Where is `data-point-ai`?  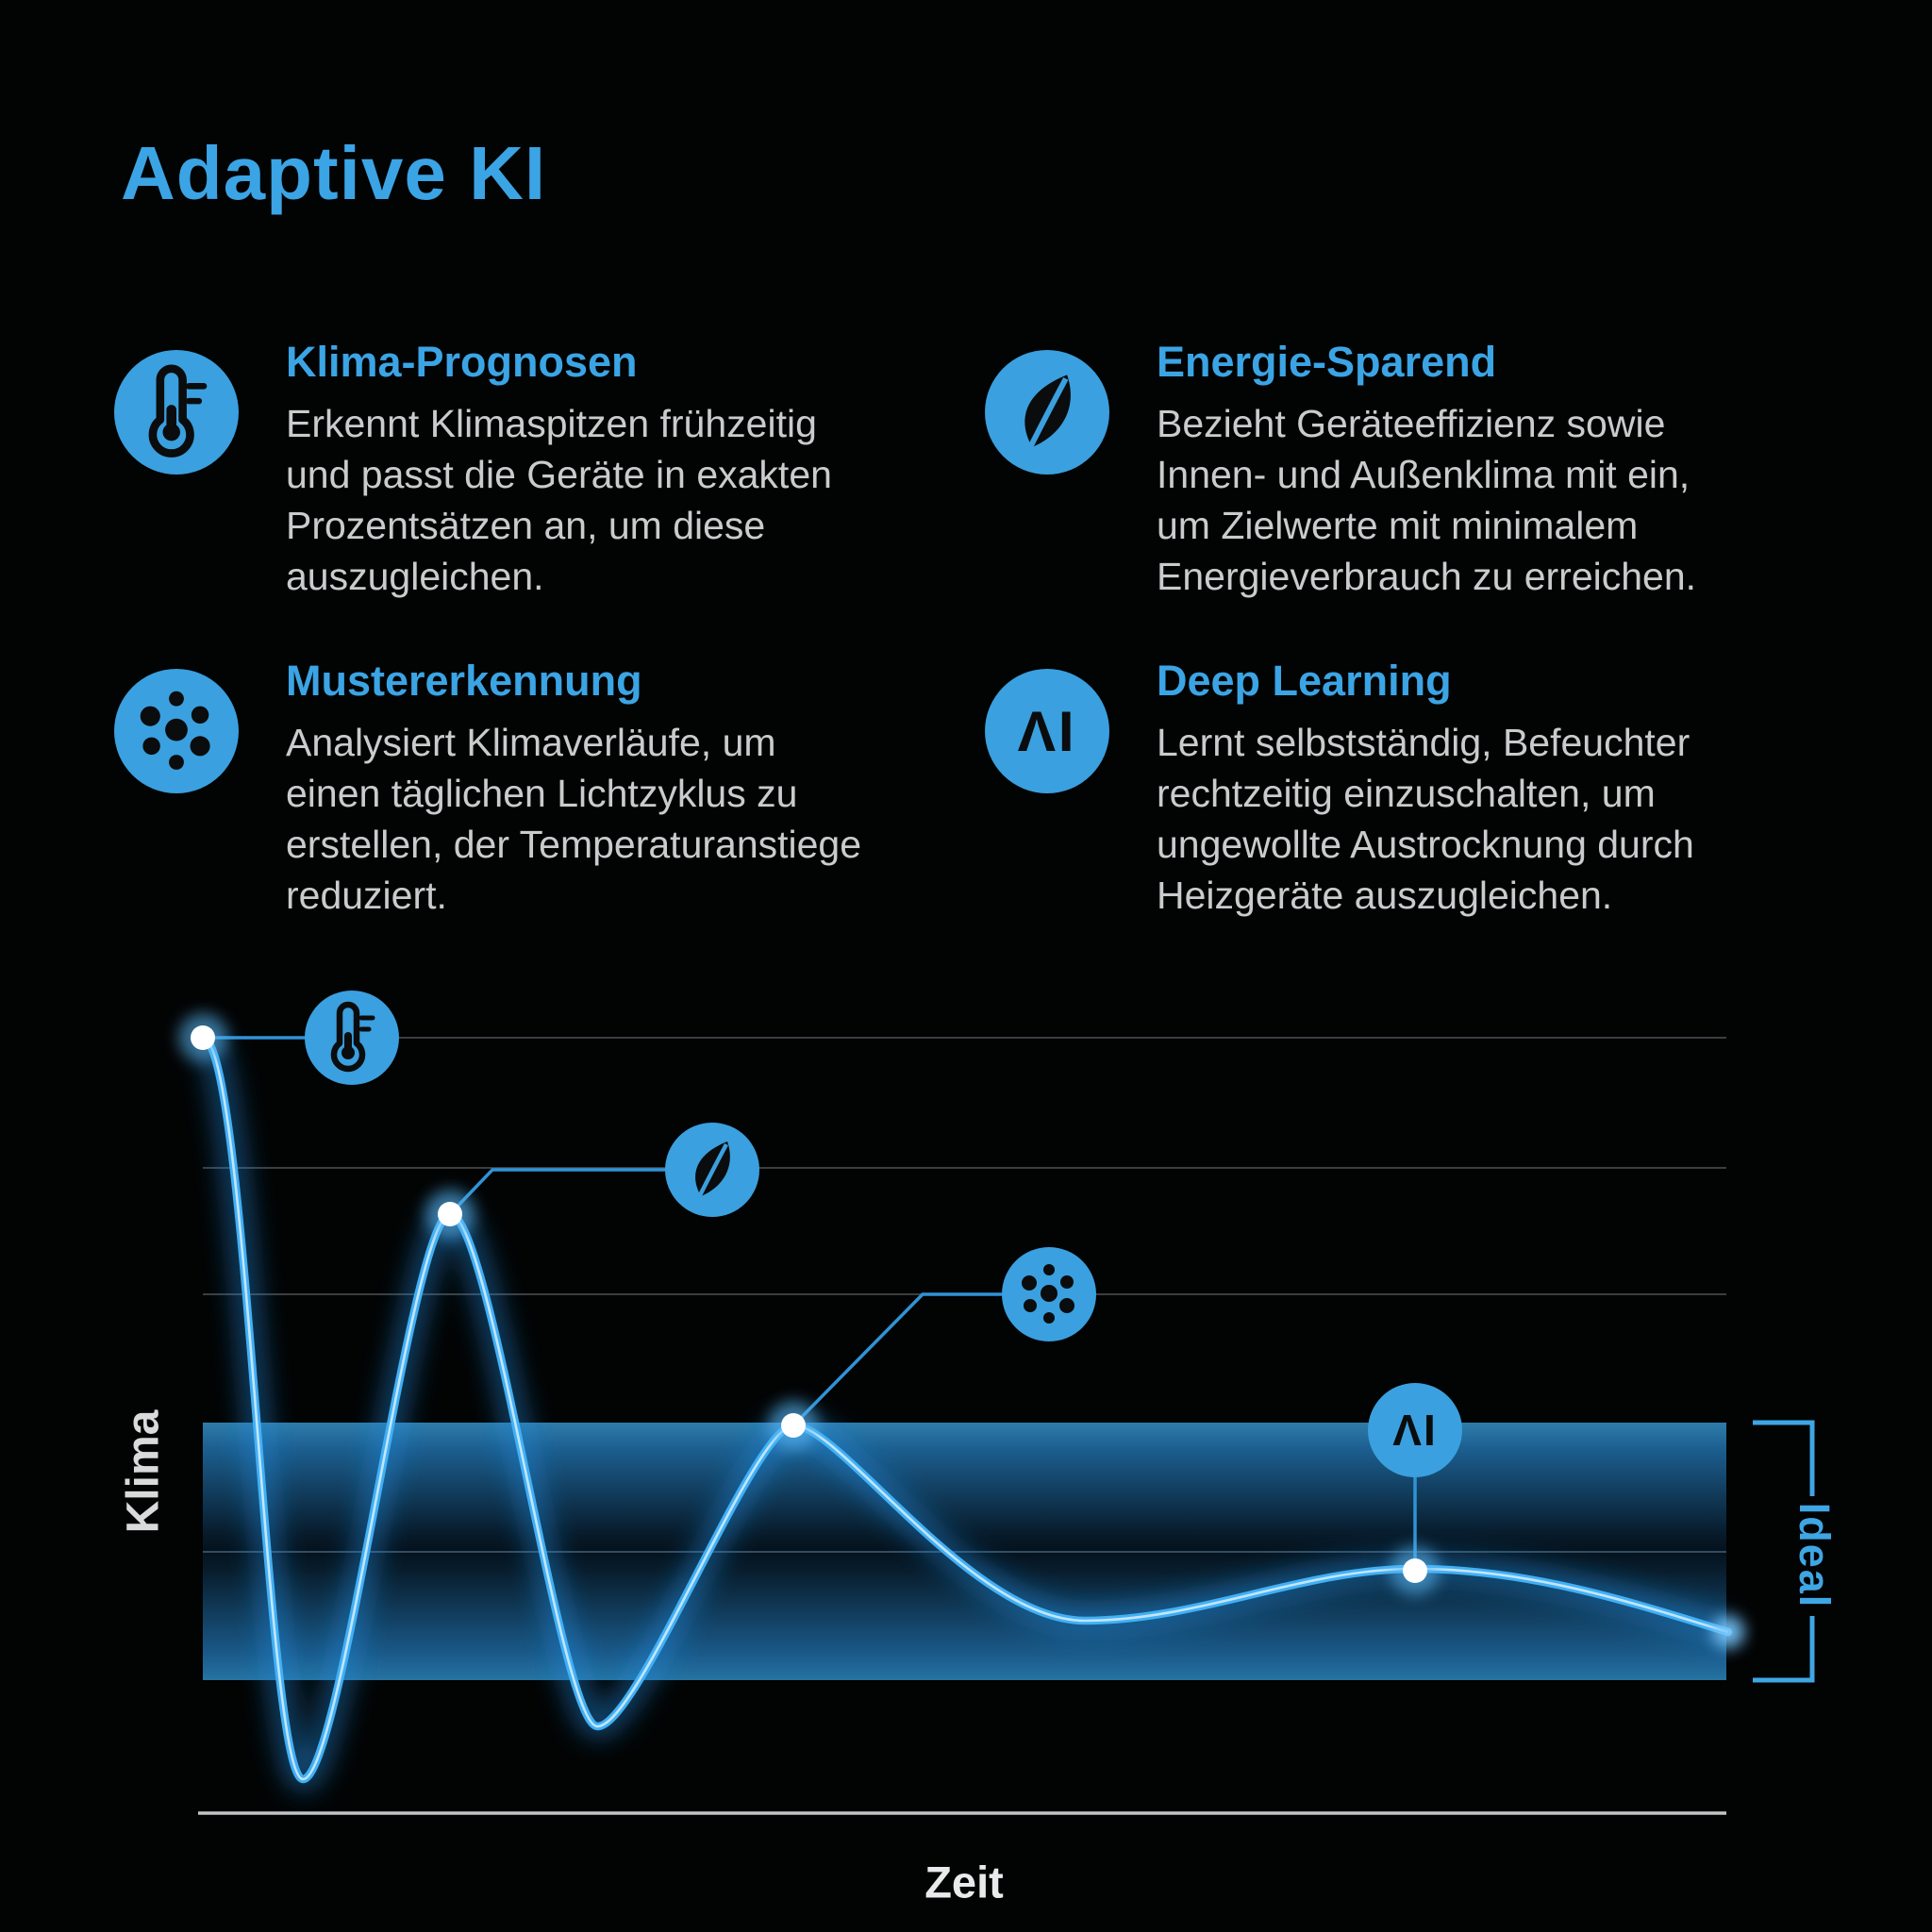
data-point-ai is located at coordinates (1415, 1571).